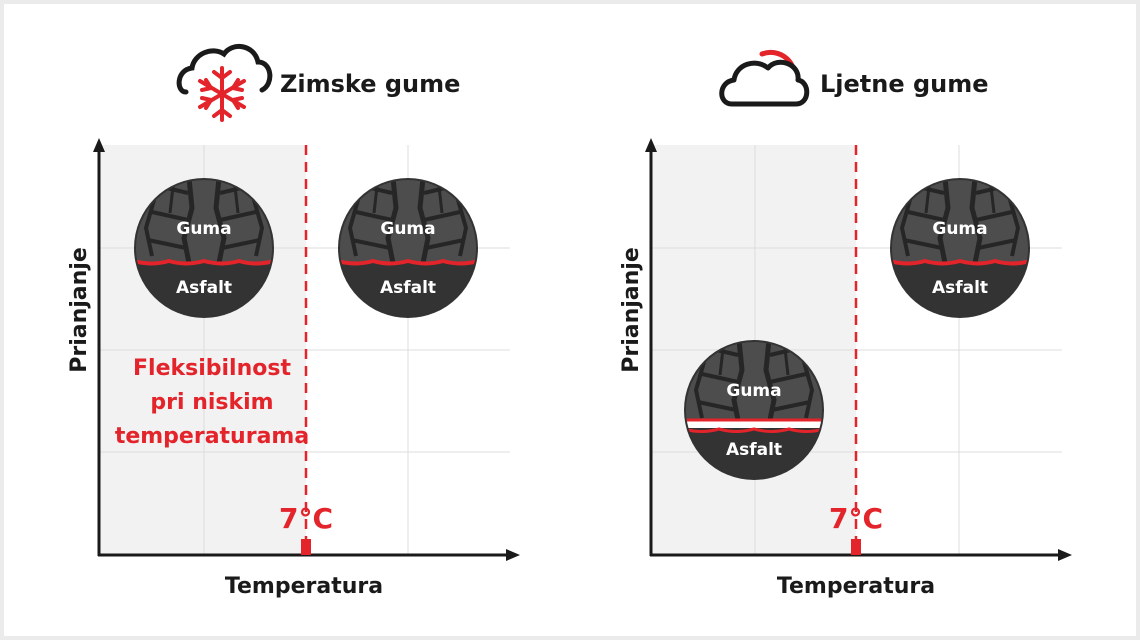  What do you see at coordinates (370, 84) in the screenshot?
I see `panel-title: Zimske gume` at bounding box center [370, 84].